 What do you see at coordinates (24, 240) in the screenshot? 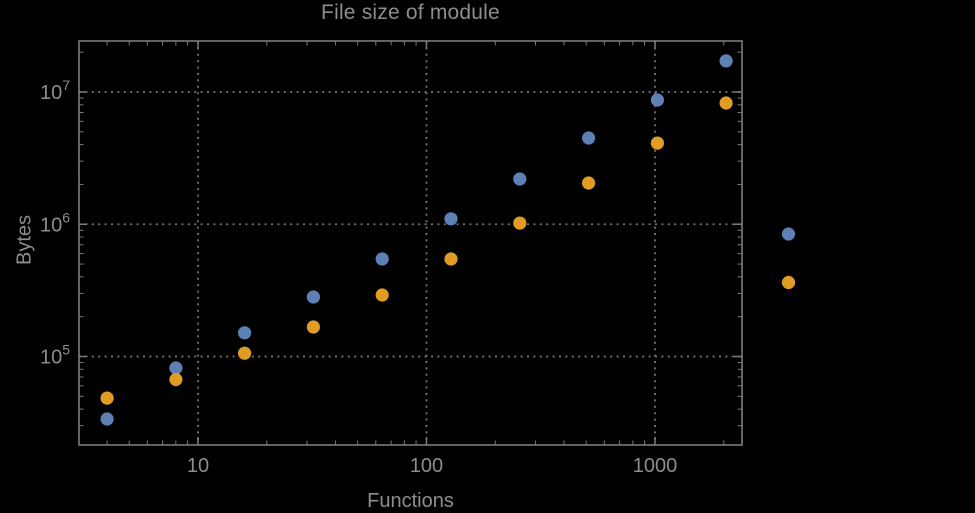
I see `y-axis-label: Bytes` at bounding box center [24, 240].